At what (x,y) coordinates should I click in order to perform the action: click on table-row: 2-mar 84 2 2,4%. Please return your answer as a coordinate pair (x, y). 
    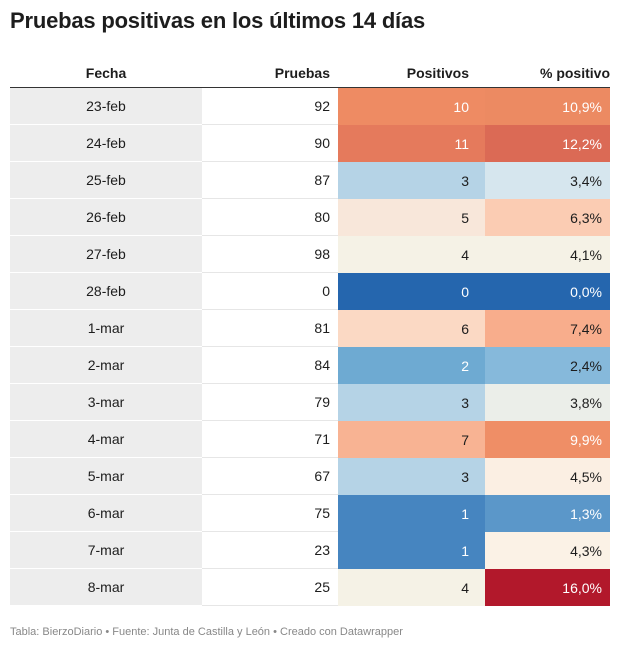
    Looking at the image, I should click on (310, 365).